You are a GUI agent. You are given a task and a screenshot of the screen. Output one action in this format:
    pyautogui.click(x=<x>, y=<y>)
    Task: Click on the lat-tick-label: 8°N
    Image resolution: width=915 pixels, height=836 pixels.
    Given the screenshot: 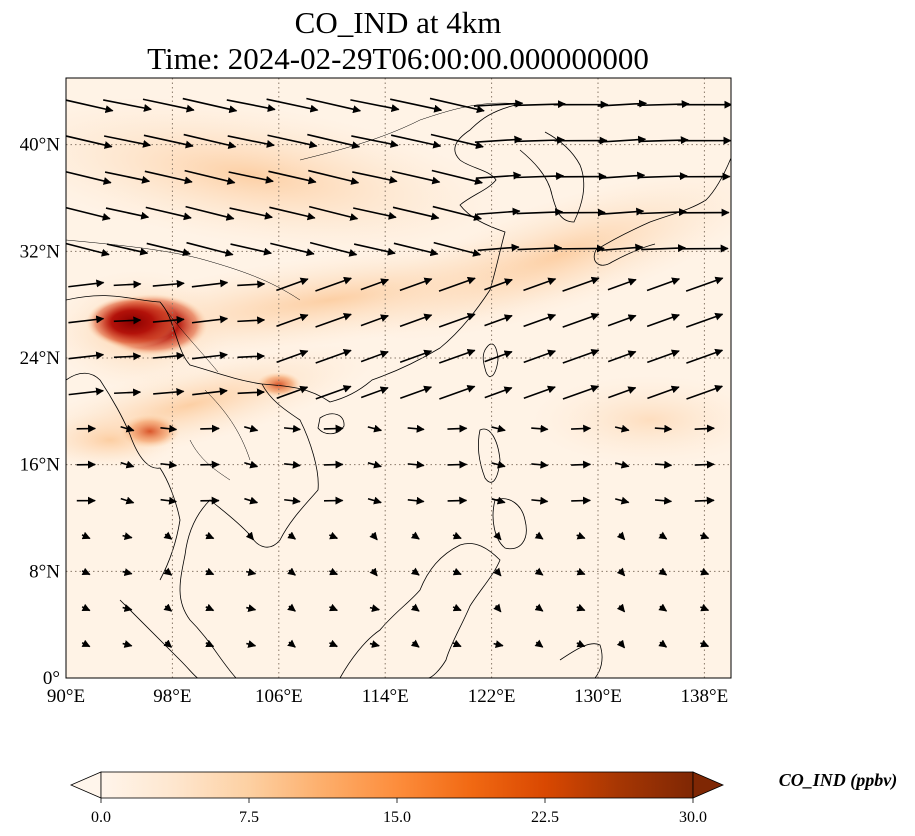 What is the action you would take?
    pyautogui.click(x=44, y=571)
    